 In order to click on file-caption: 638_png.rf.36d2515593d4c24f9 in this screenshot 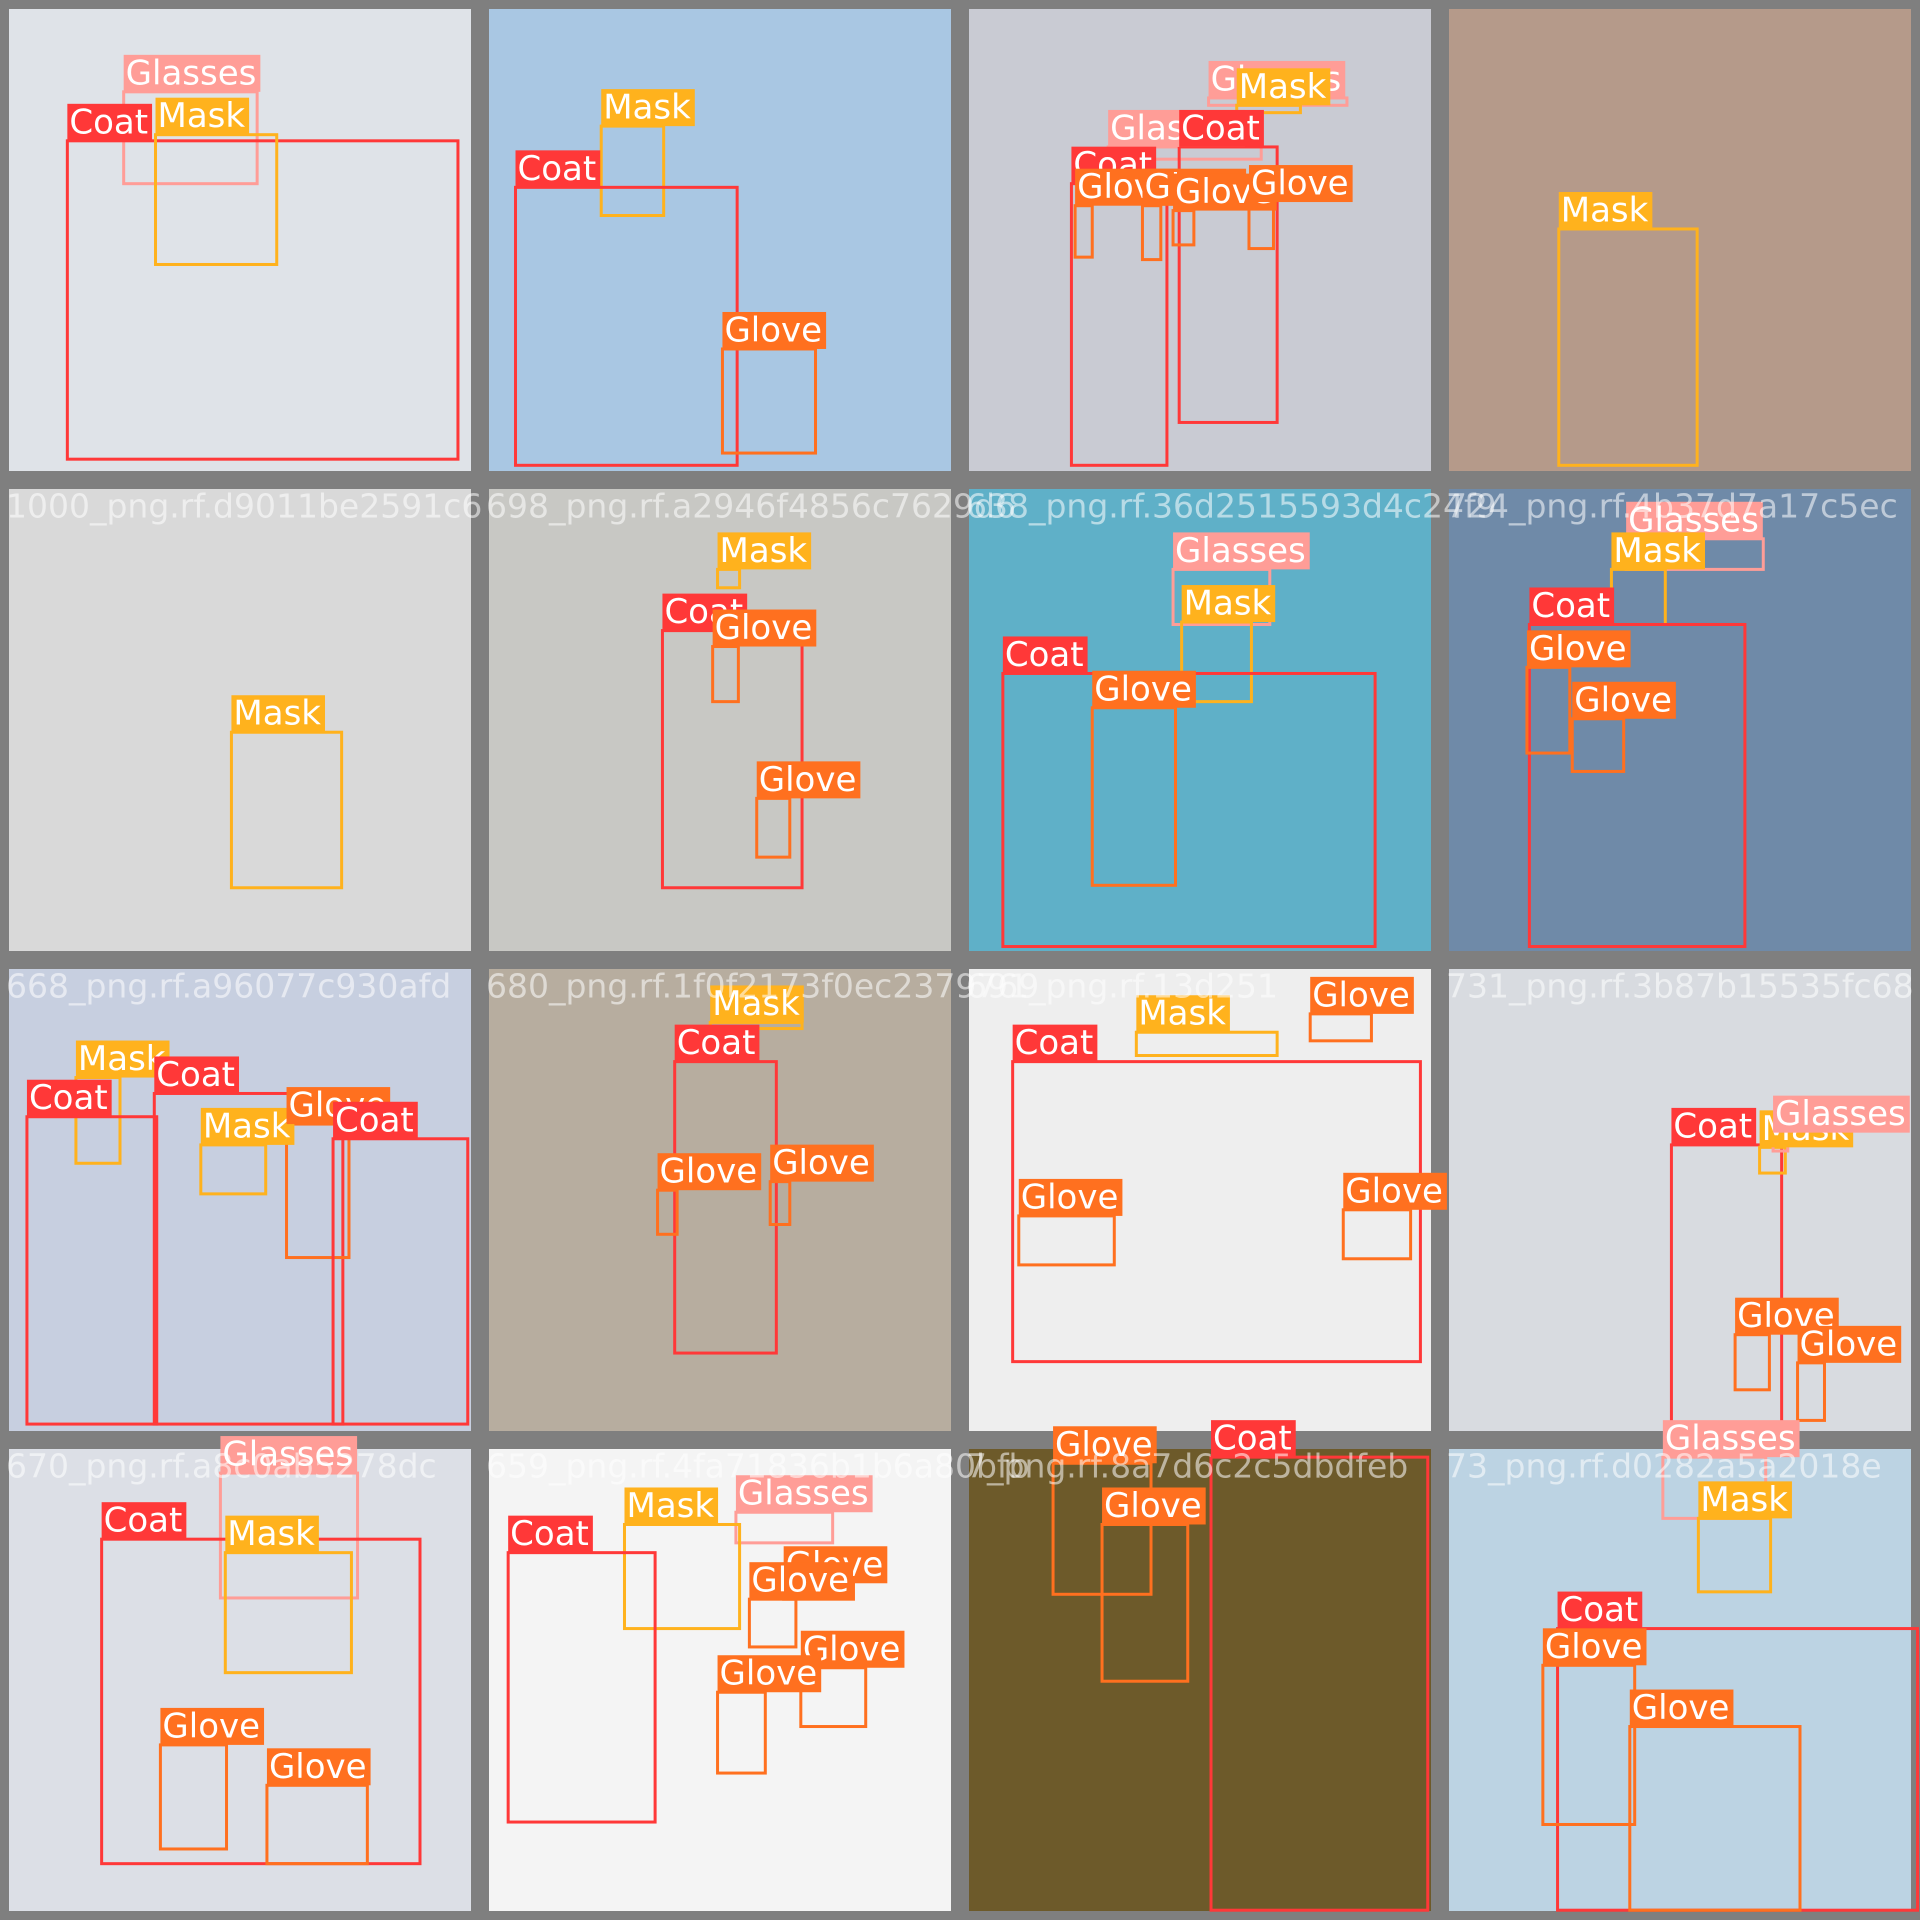, I will do `click(1231, 506)`.